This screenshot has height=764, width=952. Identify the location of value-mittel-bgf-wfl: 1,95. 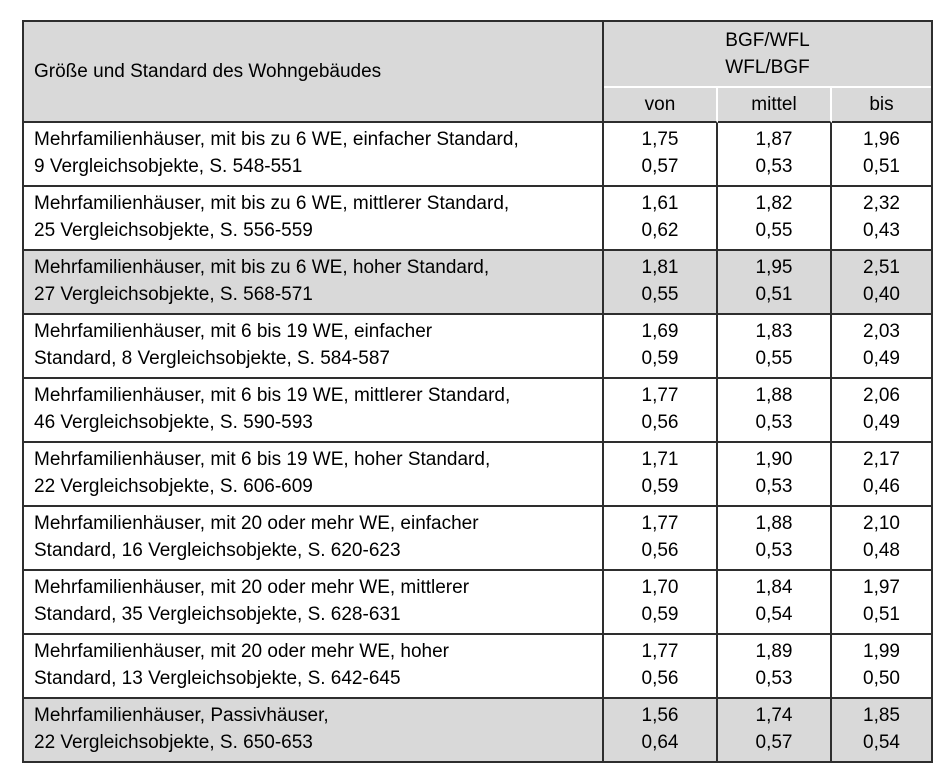
(774, 267).